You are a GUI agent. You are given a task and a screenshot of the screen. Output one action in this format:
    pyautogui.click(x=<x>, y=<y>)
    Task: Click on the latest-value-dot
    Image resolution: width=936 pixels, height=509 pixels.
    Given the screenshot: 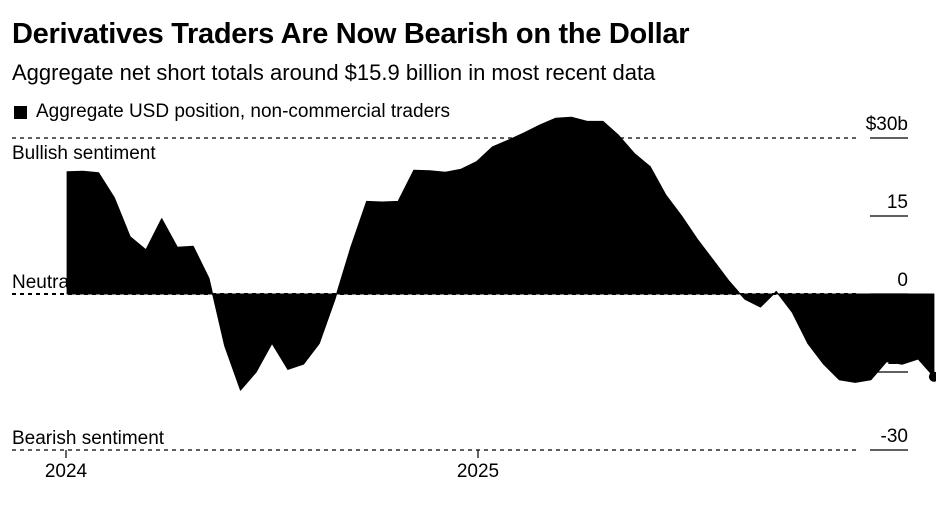 What is the action you would take?
    pyautogui.click(x=932, y=376)
    